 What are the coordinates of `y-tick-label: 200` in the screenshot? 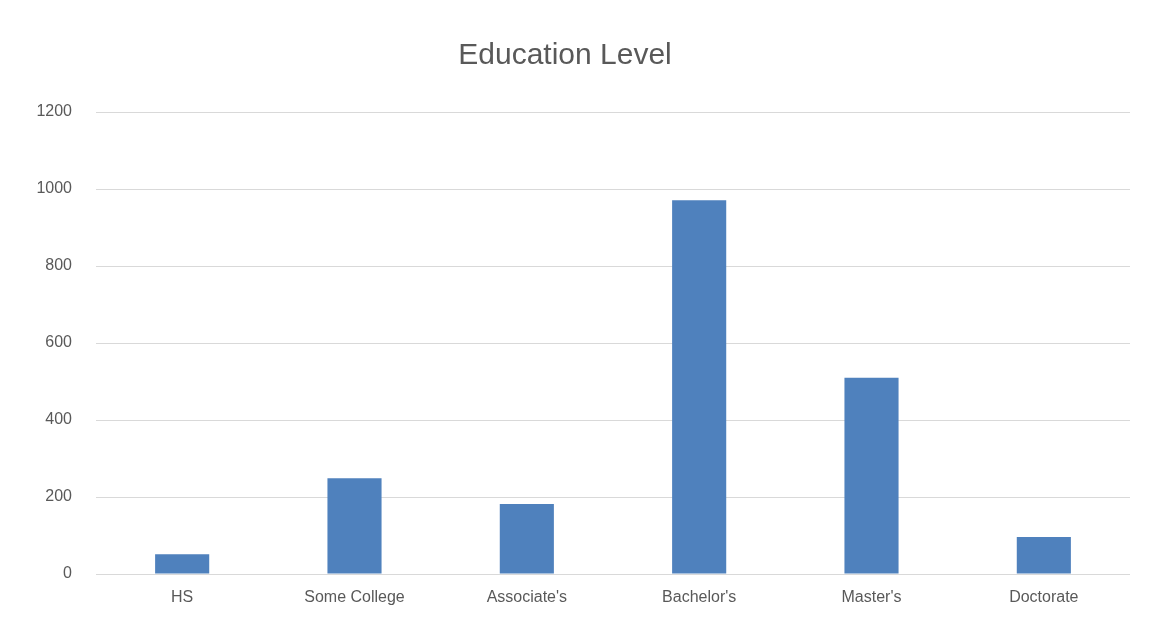 It's located at (59, 496).